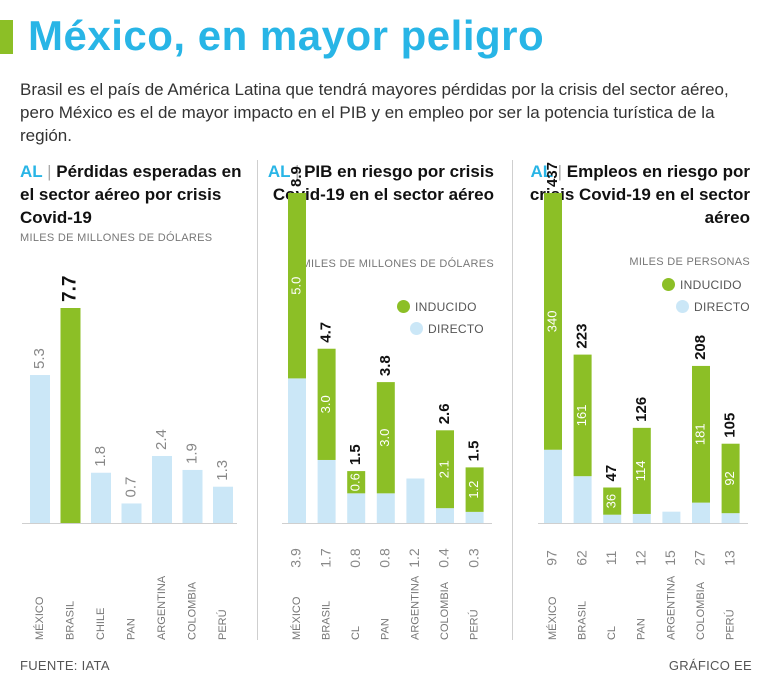 The height and width of the screenshot is (695, 768). What do you see at coordinates (444, 558) in the screenshot?
I see `direct-data-label: 0.4` at bounding box center [444, 558].